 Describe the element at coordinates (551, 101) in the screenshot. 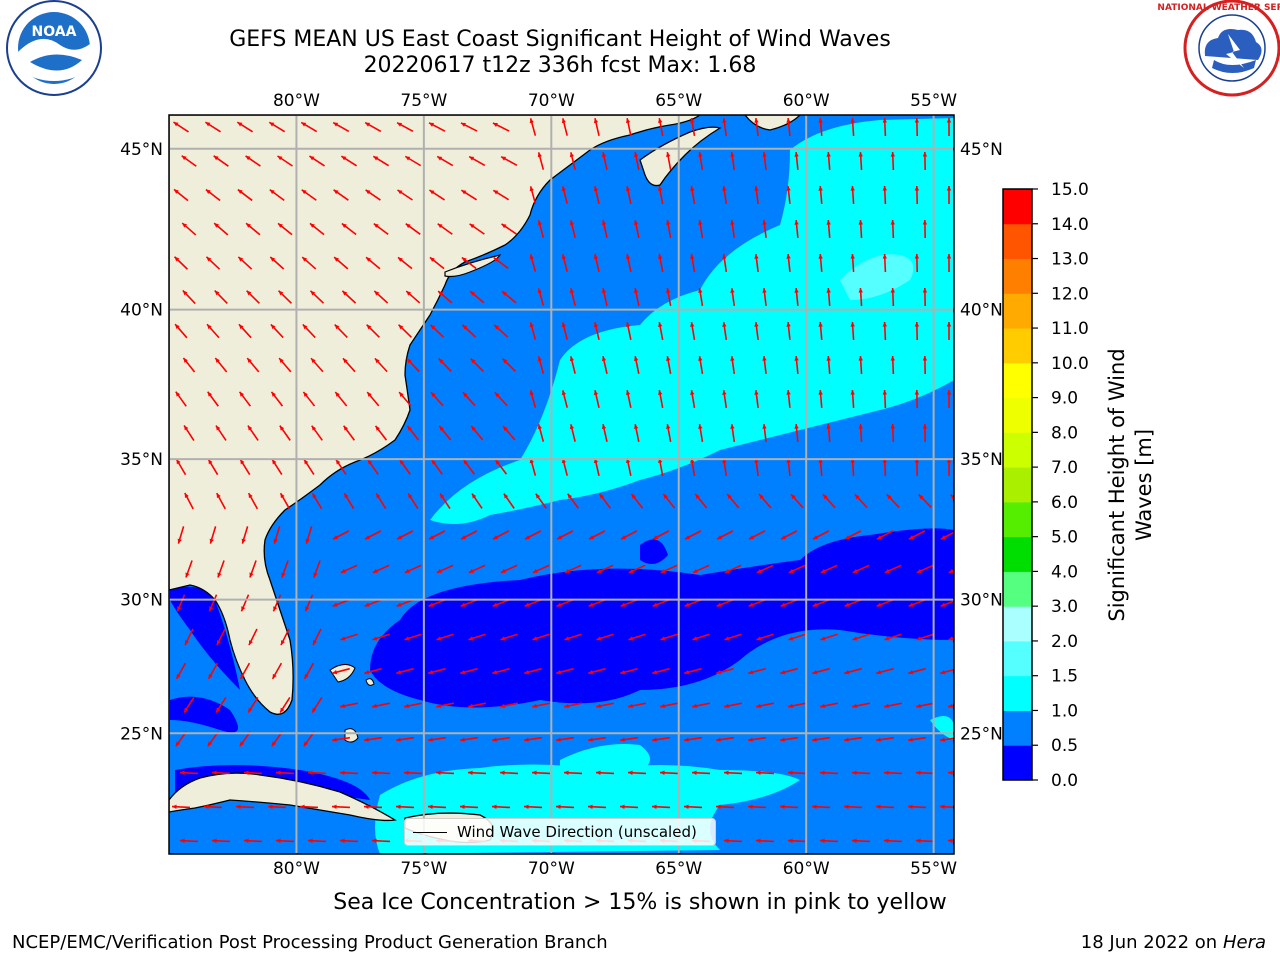

I see `lon-tick-label-top: 70°W` at that location.